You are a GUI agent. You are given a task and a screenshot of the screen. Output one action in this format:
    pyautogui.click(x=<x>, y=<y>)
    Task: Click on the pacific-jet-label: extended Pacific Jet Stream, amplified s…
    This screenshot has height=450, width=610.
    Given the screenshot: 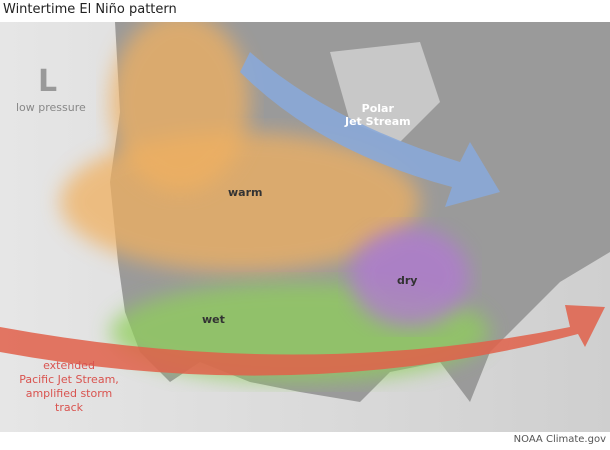 What is the action you would take?
    pyautogui.click(x=69, y=386)
    